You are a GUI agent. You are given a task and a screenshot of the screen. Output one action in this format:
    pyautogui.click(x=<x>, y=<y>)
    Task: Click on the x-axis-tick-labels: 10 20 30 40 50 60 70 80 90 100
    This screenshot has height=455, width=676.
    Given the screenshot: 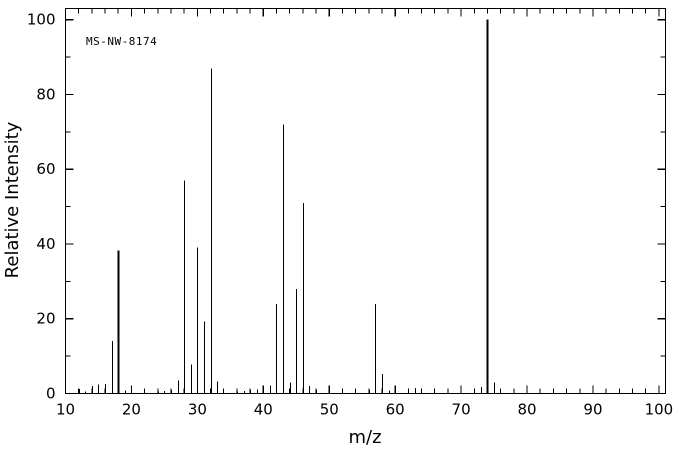 What is the action you would take?
    pyautogui.click(x=364, y=410)
    